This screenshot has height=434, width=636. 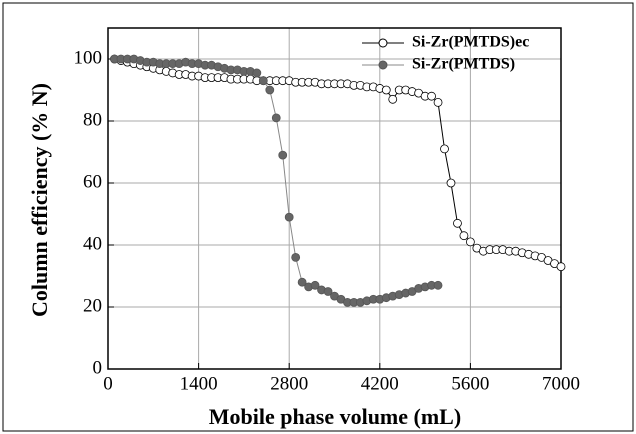 I want to click on y-tick-label: 60, so click(x=92, y=181).